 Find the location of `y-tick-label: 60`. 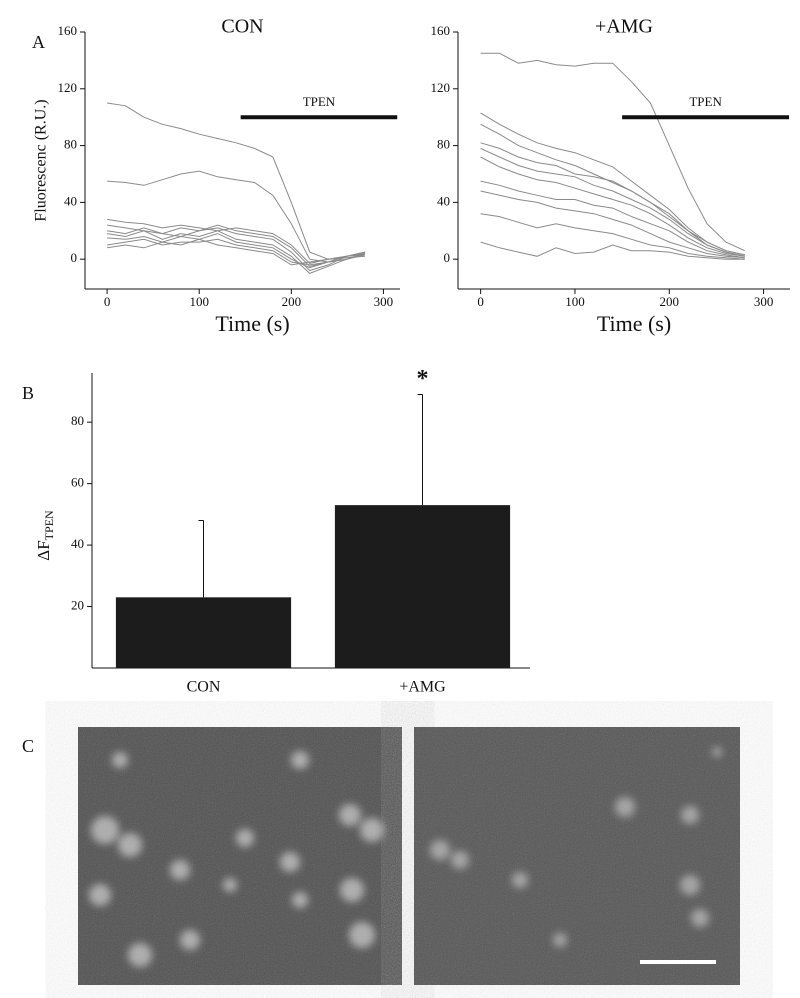

y-tick-label: 60 is located at coordinates (77, 482).